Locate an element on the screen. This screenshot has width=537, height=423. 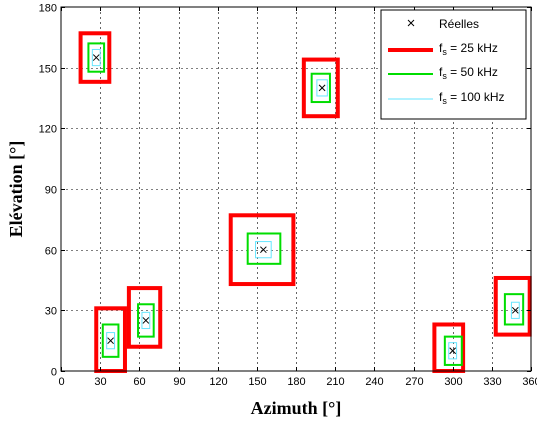
legend-entry-fs50: fs = 50 kHz is located at coordinates (443, 73).